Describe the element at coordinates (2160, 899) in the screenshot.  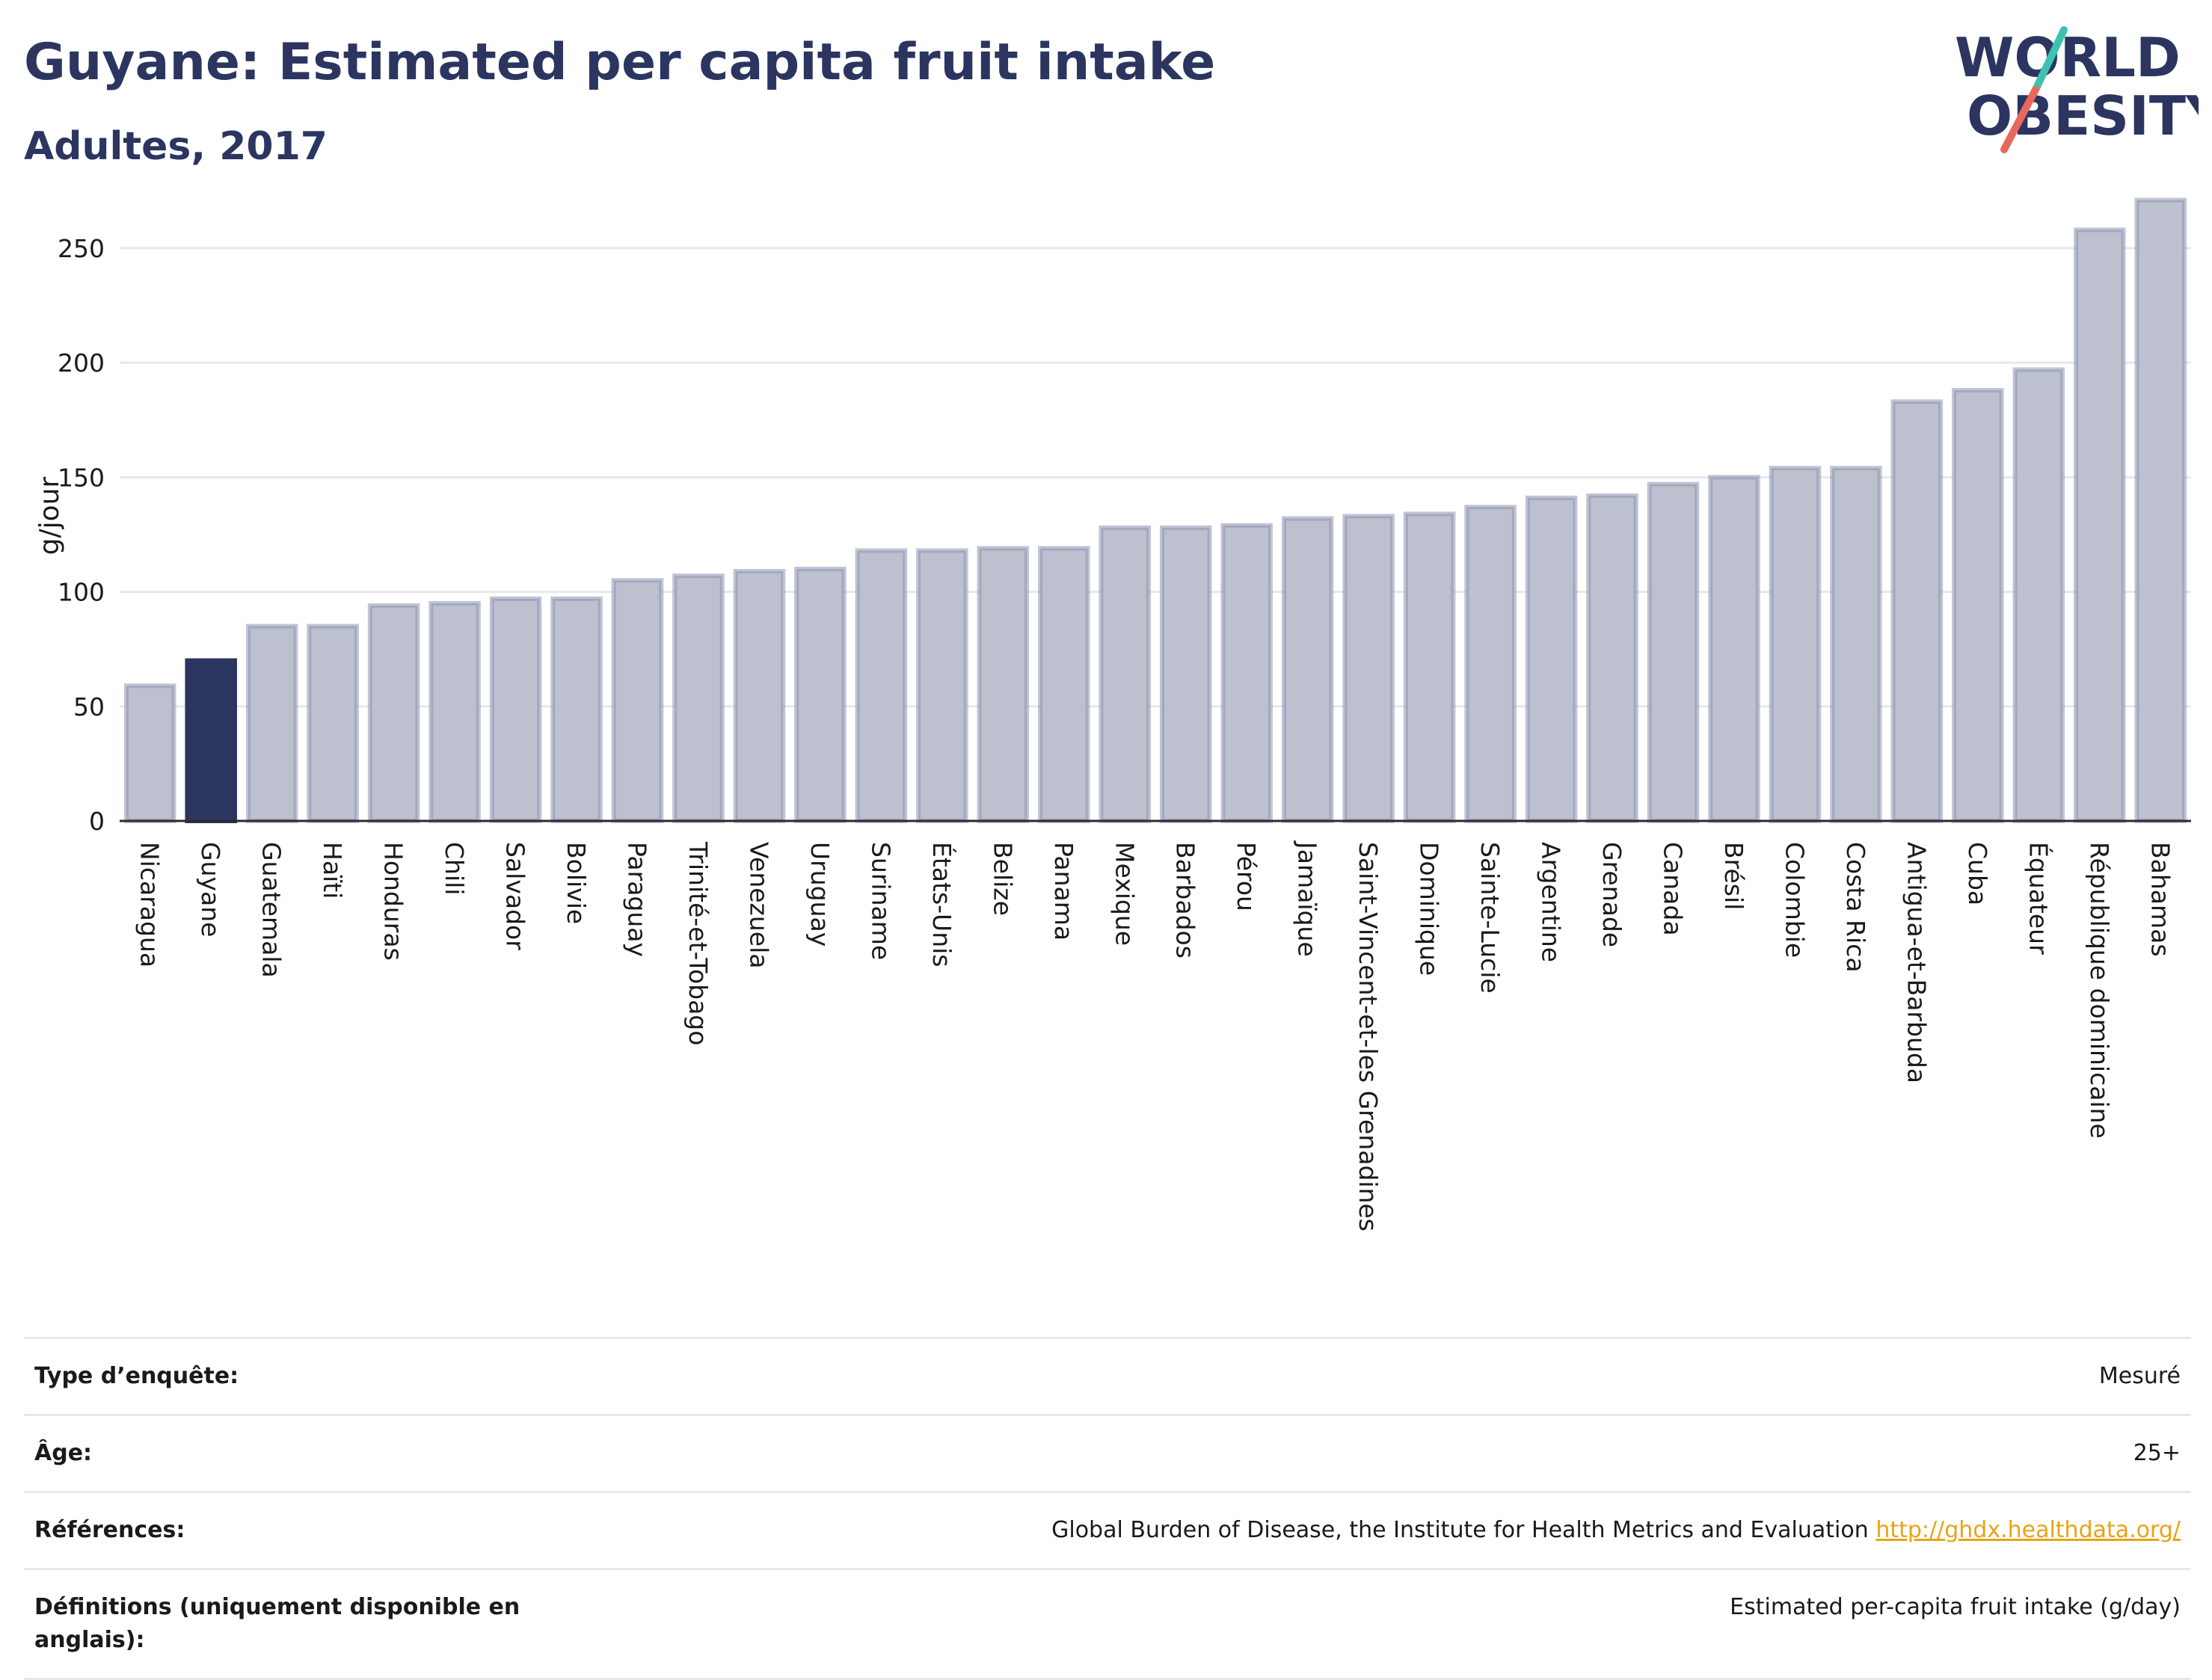
I see `x-tick-label: Bahamas` at that location.